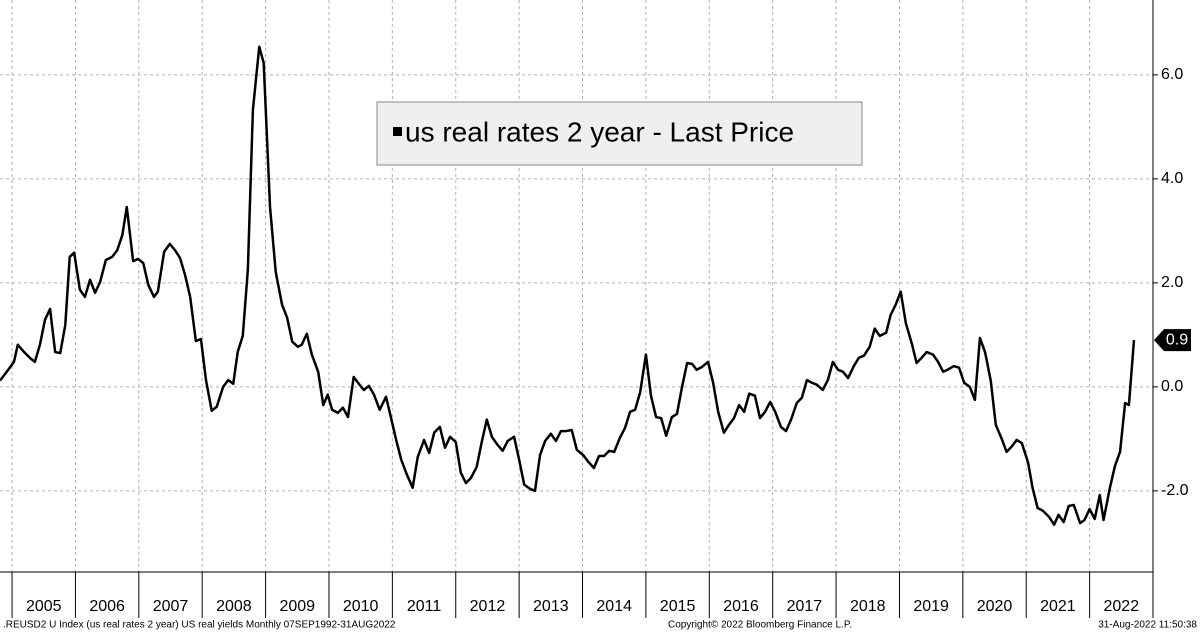 The height and width of the screenshot is (632, 1200). What do you see at coordinates (1172, 178) in the screenshot?
I see `y-tick-label: 4.0` at bounding box center [1172, 178].